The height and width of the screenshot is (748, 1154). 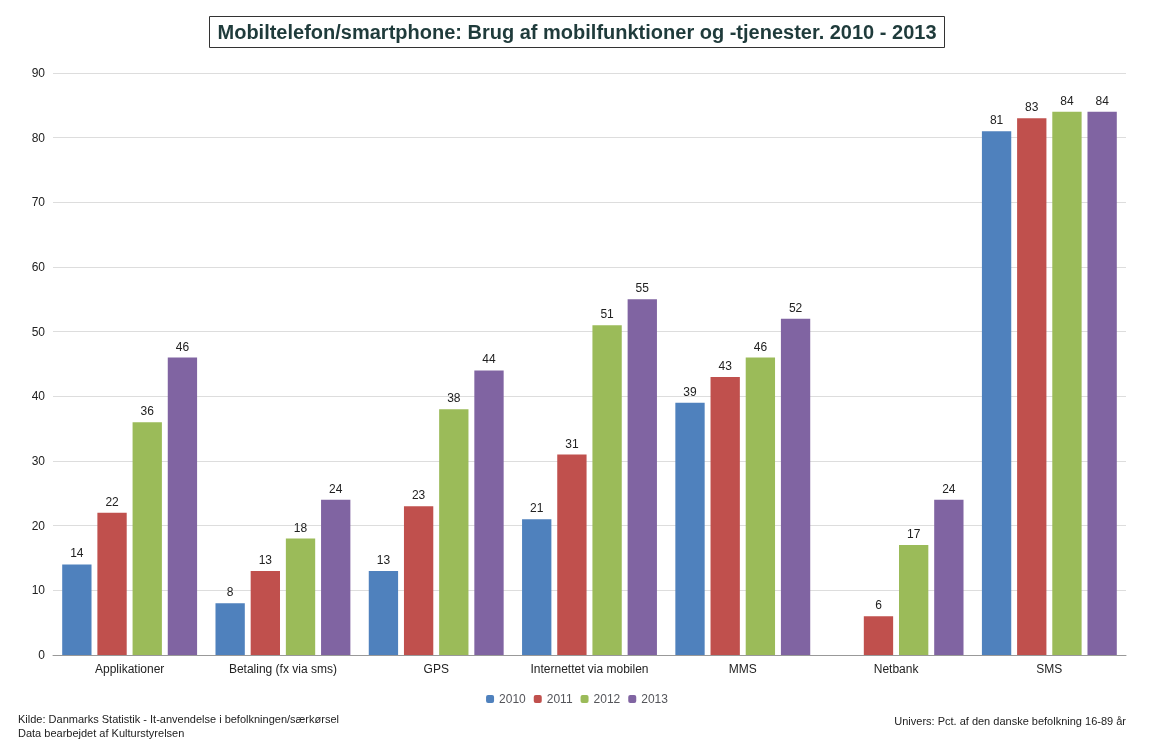 What do you see at coordinates (300, 527) in the screenshot?
I see `data-label: 18` at bounding box center [300, 527].